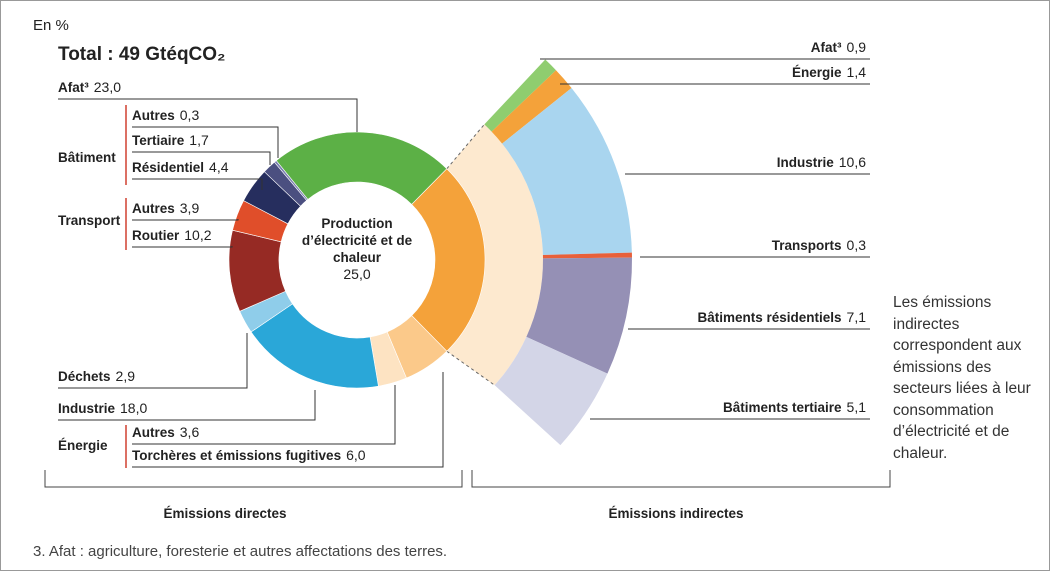 This screenshot has width=1050, height=571. What do you see at coordinates (357, 240) in the screenshot?
I see `center-name: Production d’électricité et de chaleur` at bounding box center [357, 240].